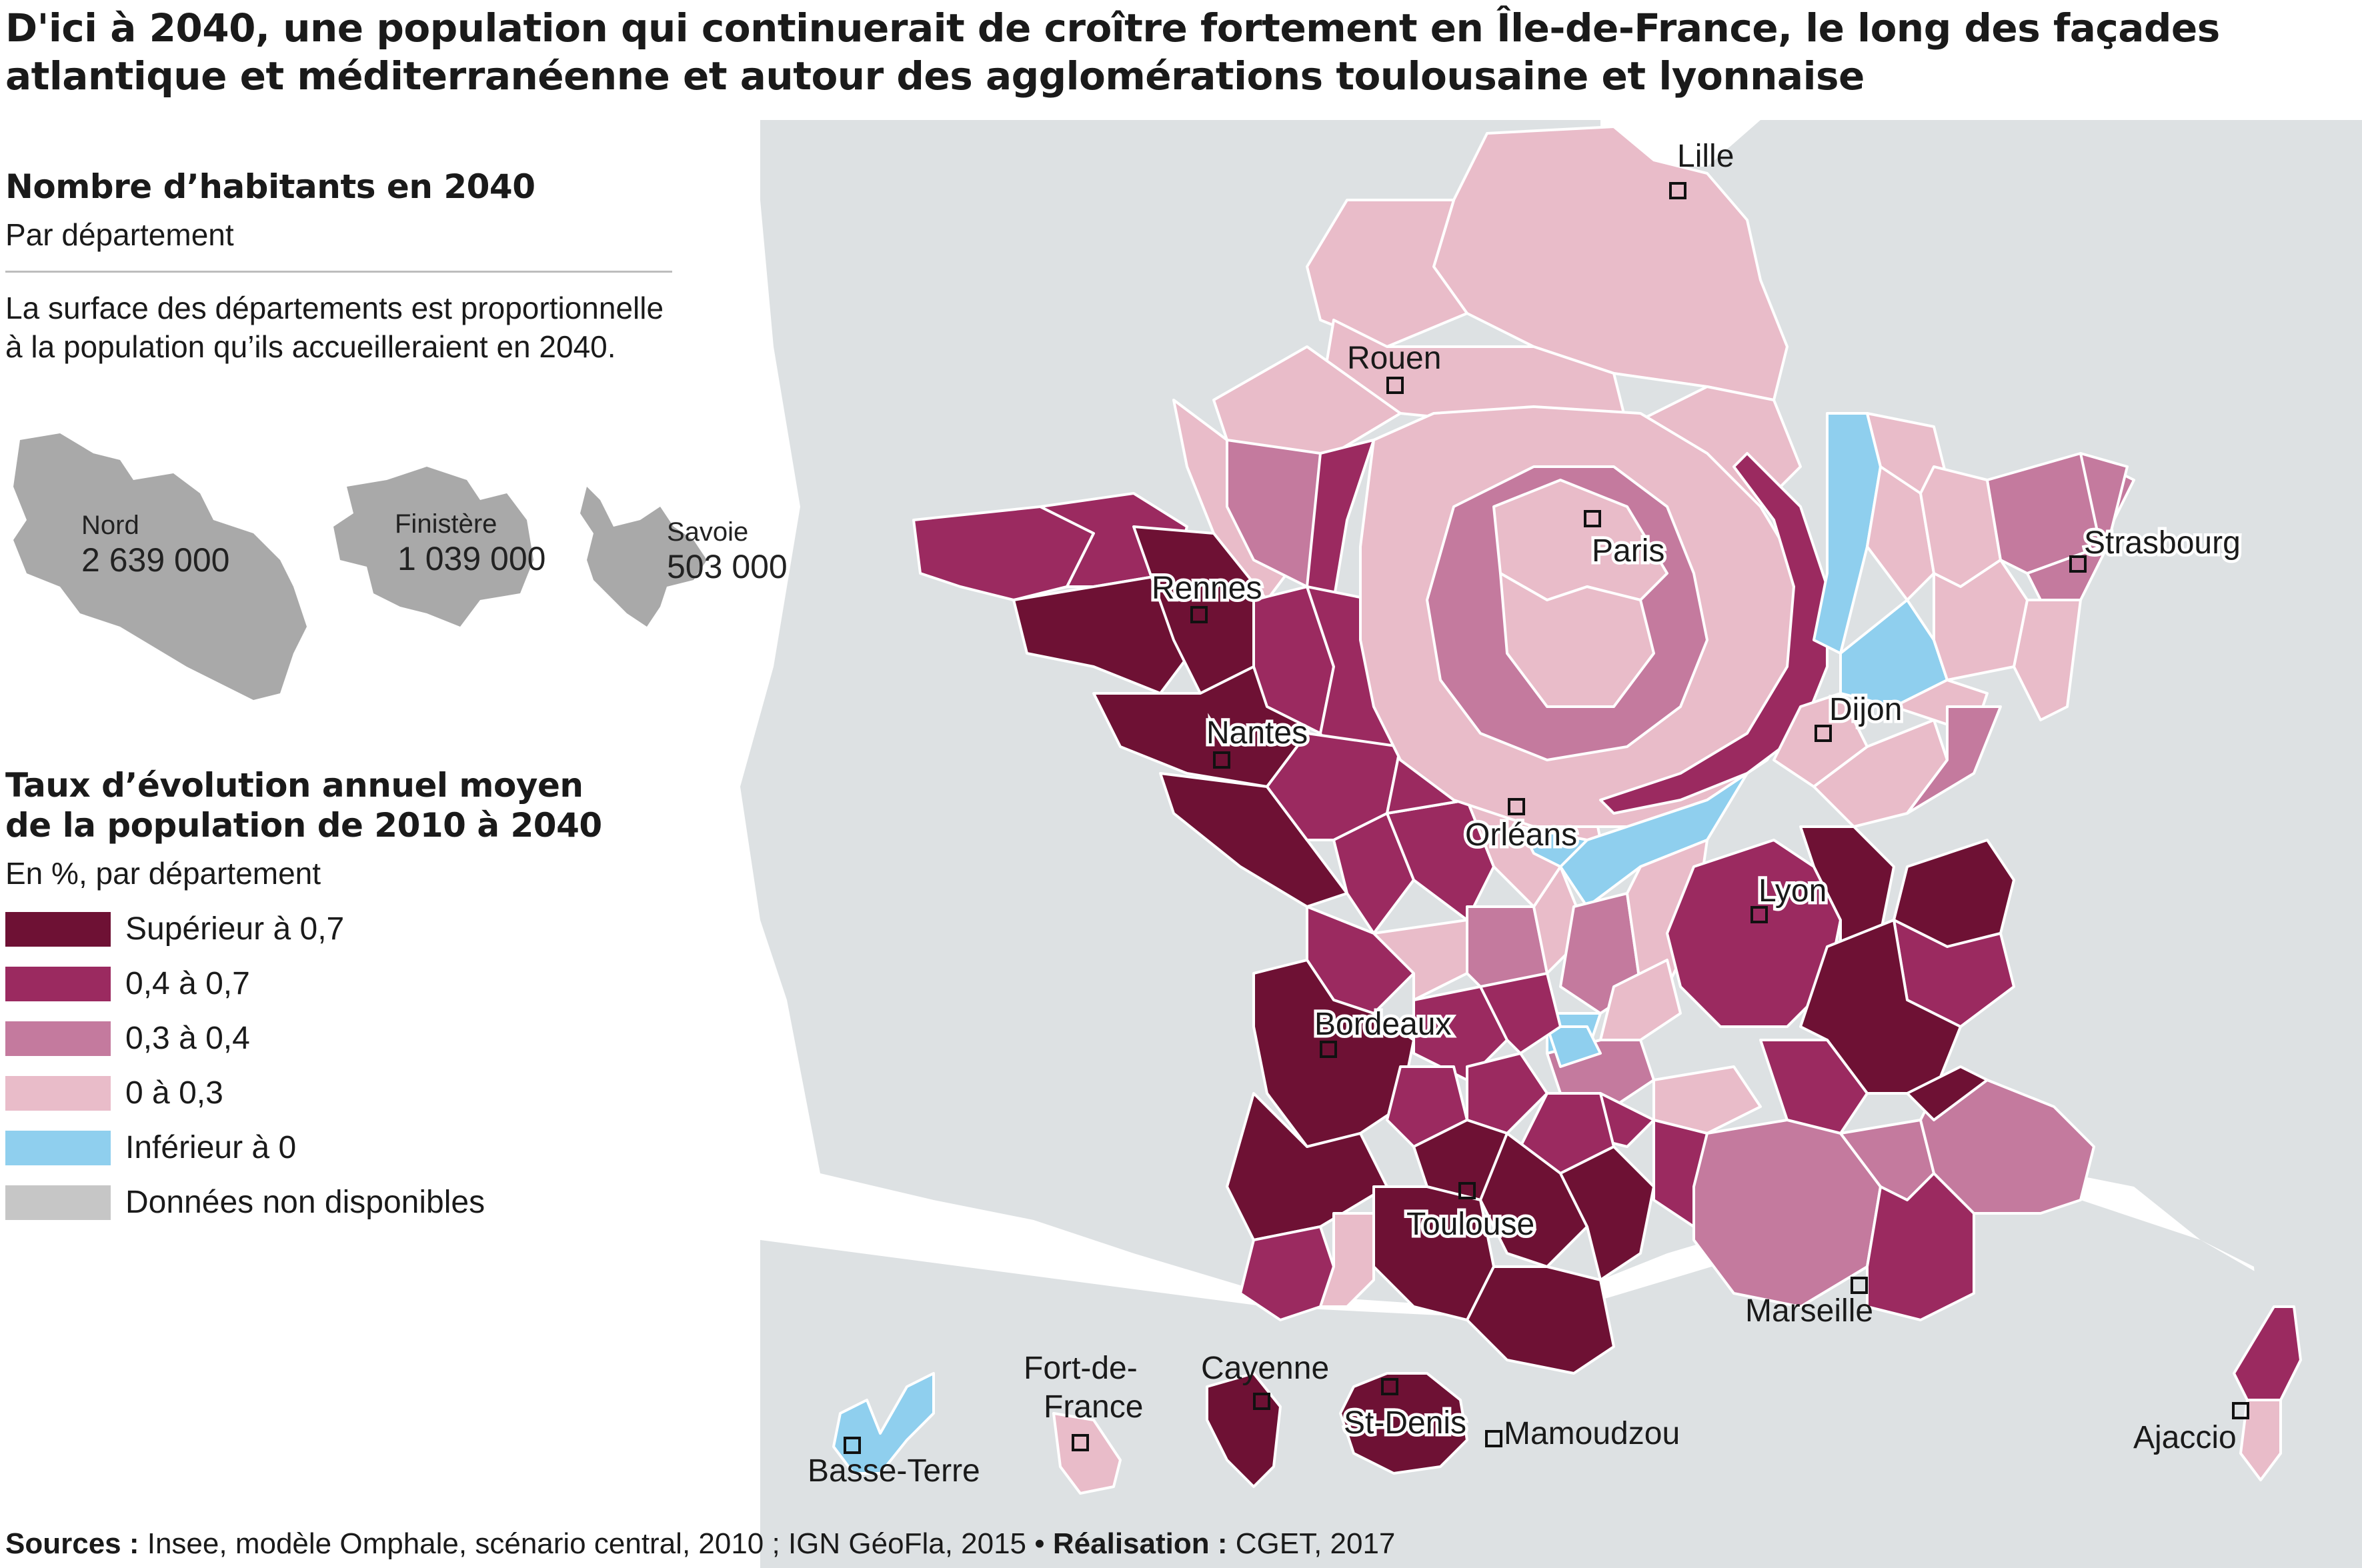 This screenshot has width=2362, height=1568. Describe the element at coordinates (1981, 620) in the screenshot. I see `dept-vosges` at that location.